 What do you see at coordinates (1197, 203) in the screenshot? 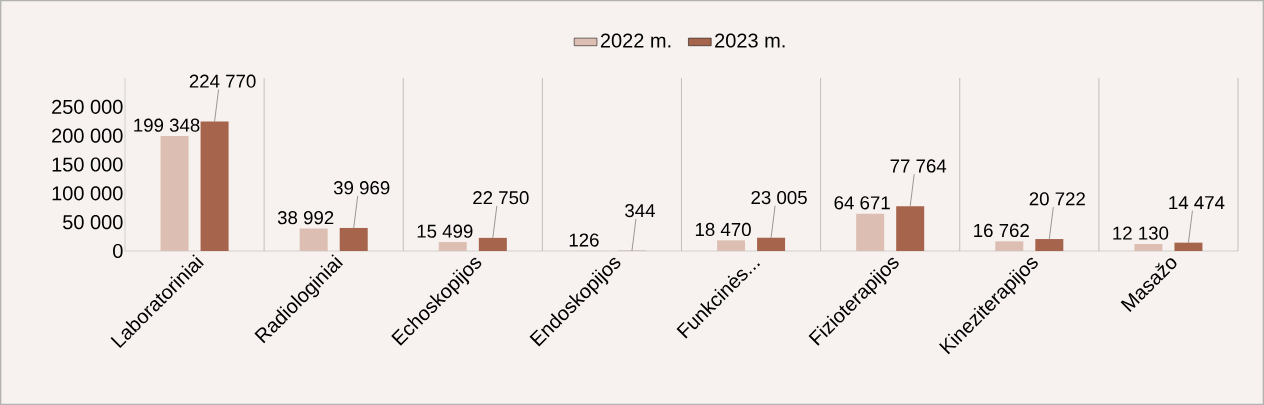
I see `data-label: 14 474` at bounding box center [1197, 203].